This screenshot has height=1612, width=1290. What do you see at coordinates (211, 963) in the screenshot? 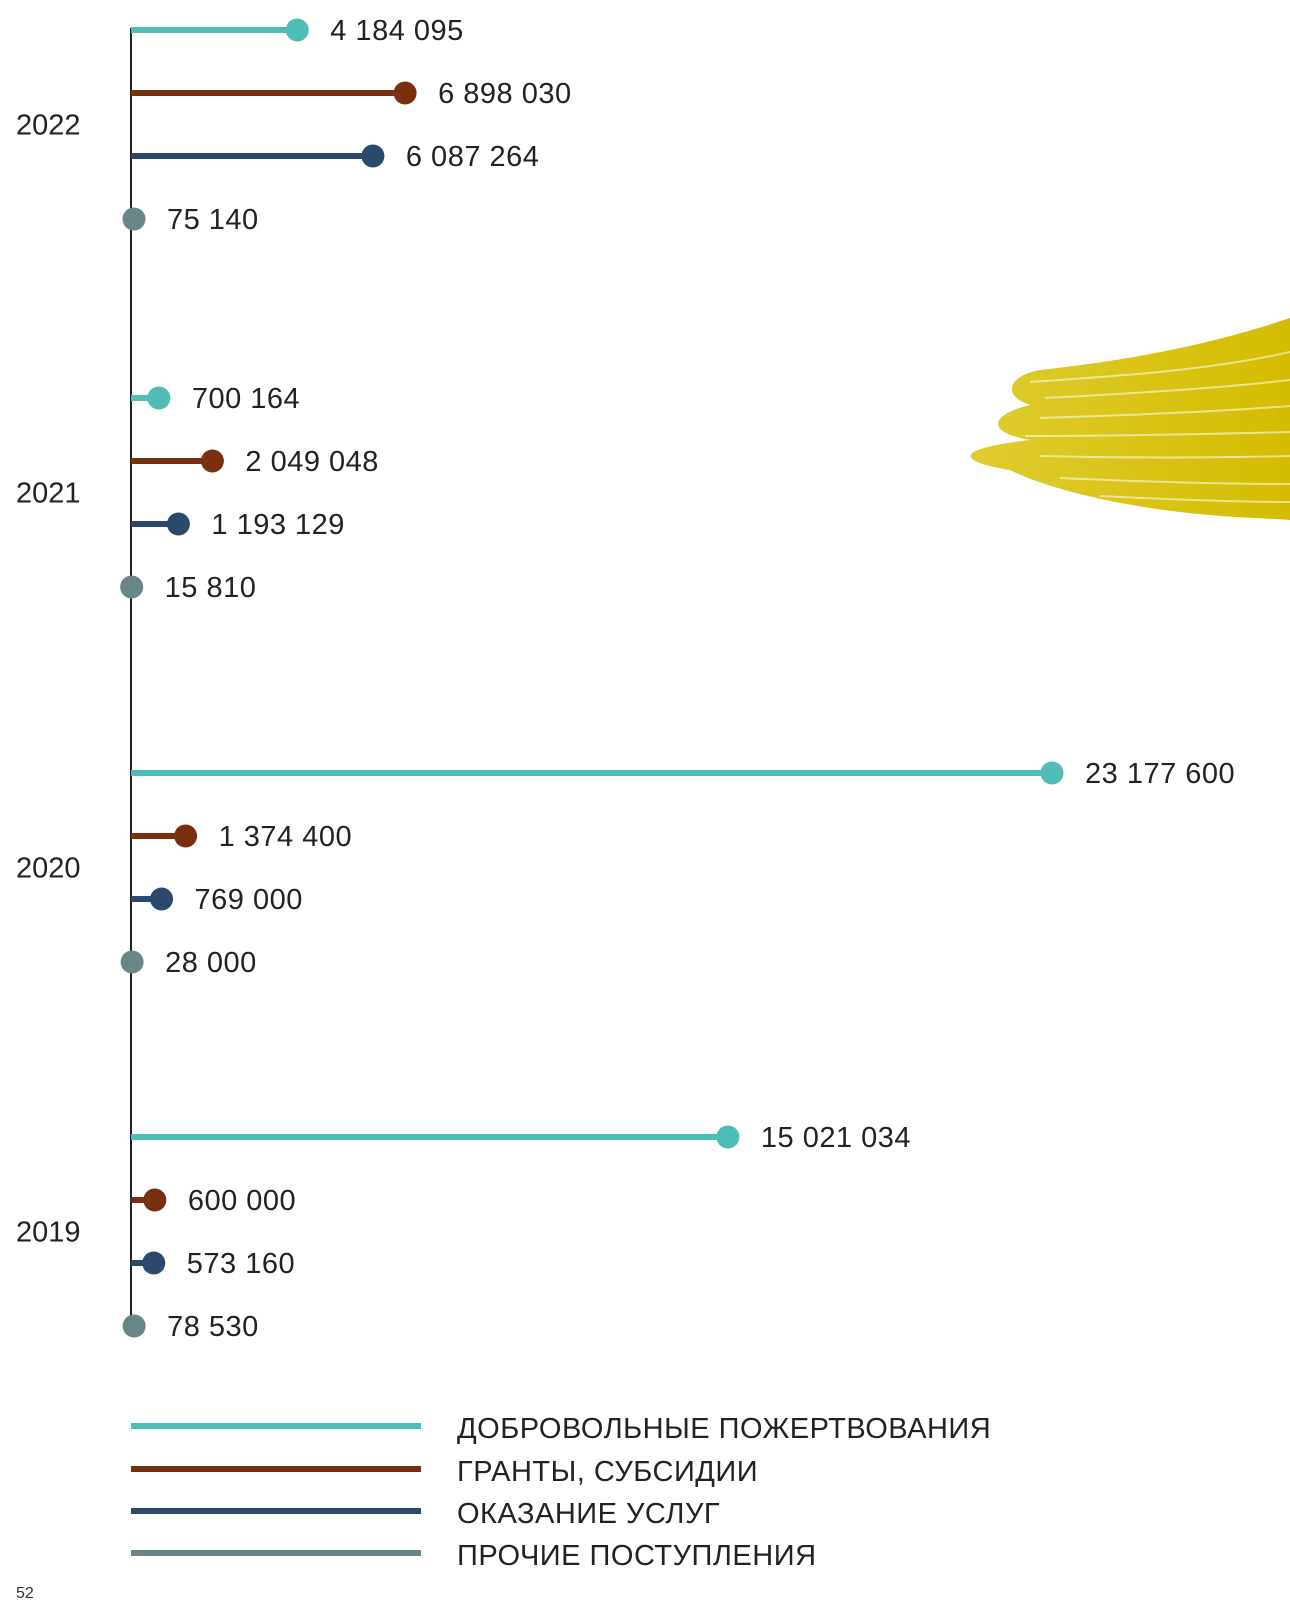
I see `data-label-2020-4: 28 000` at bounding box center [211, 963].